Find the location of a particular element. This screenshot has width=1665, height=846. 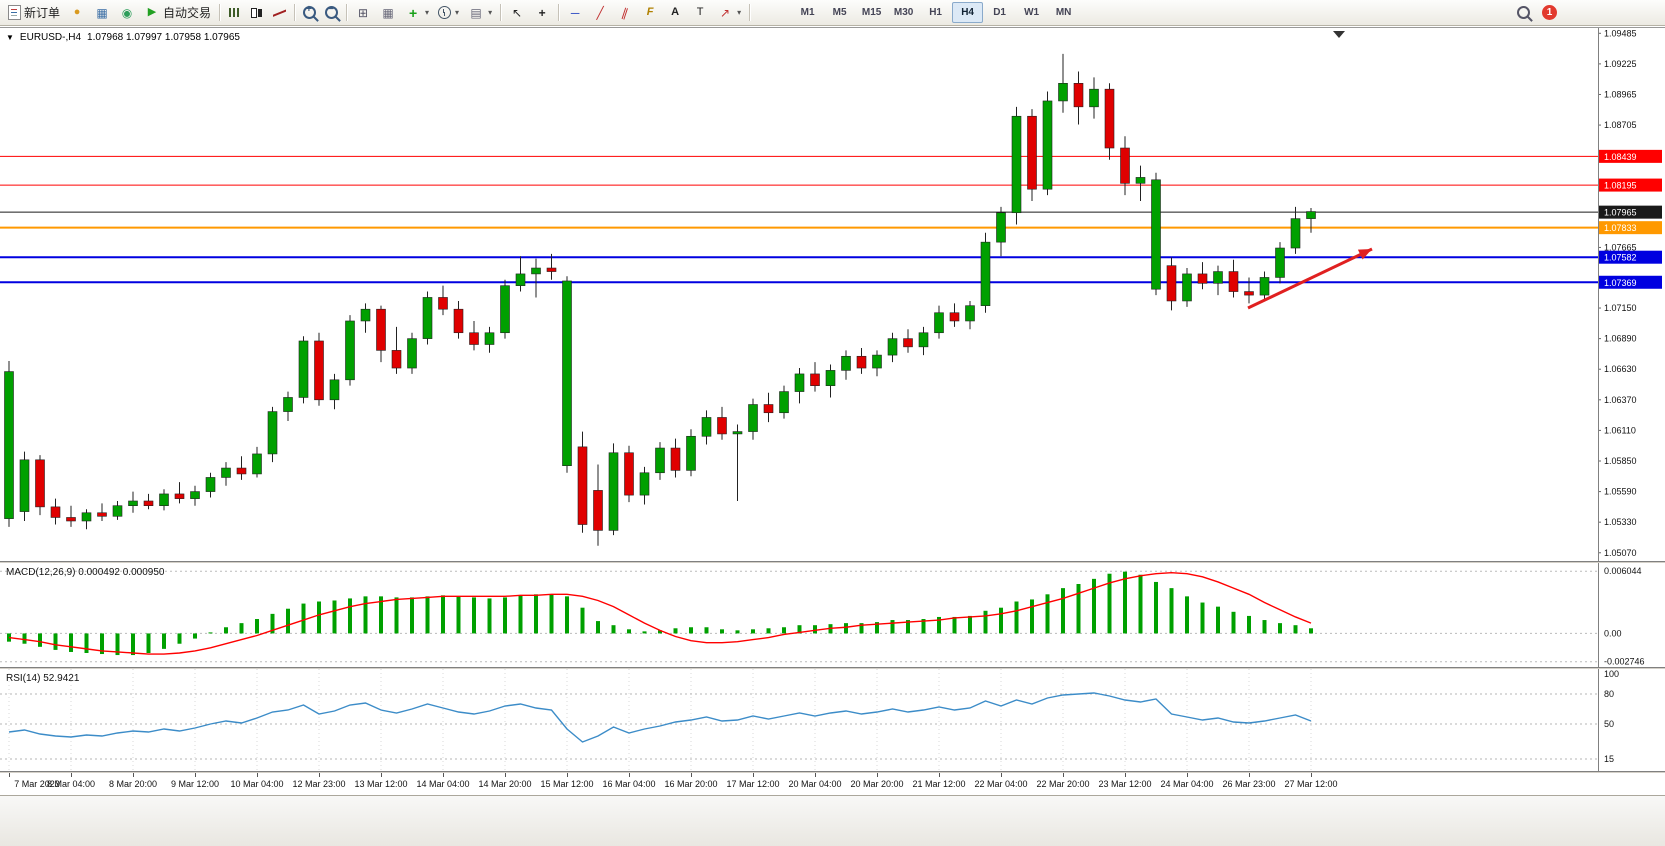

line-chart-button is located at coordinates (279, 12).